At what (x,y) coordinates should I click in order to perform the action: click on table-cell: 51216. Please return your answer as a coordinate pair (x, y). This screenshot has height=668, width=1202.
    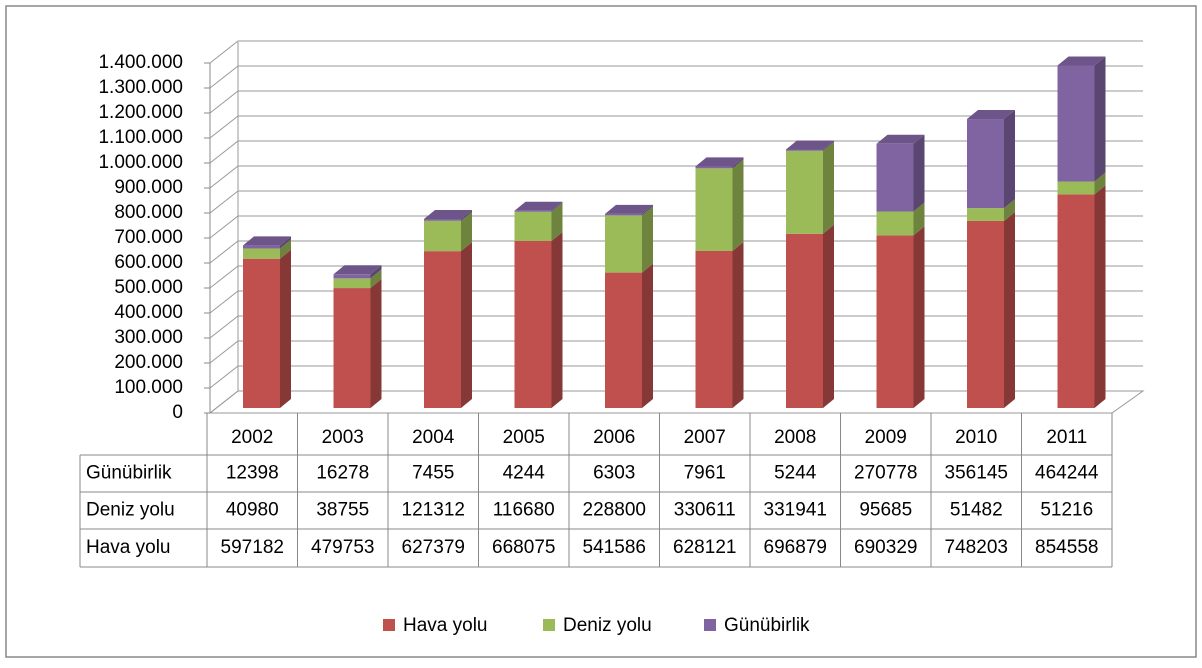
    Looking at the image, I should click on (1066, 510).